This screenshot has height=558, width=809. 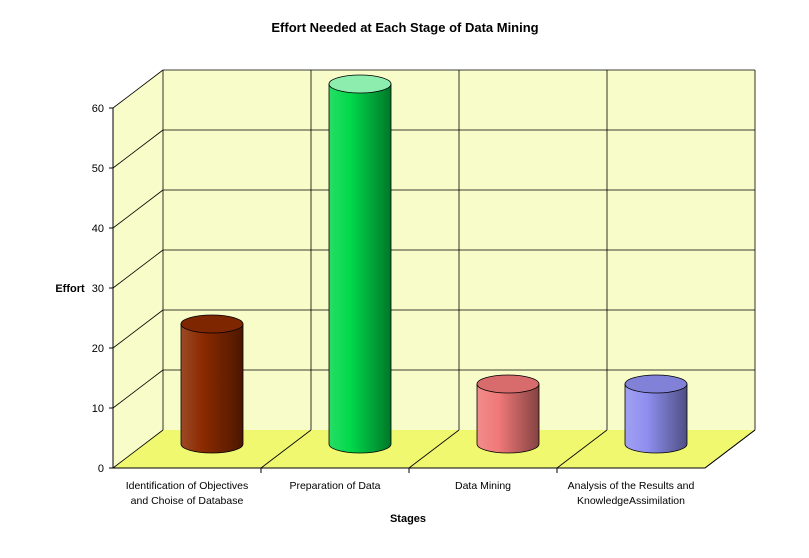 I want to click on x-category-label: Data Mining, so click(x=483, y=486).